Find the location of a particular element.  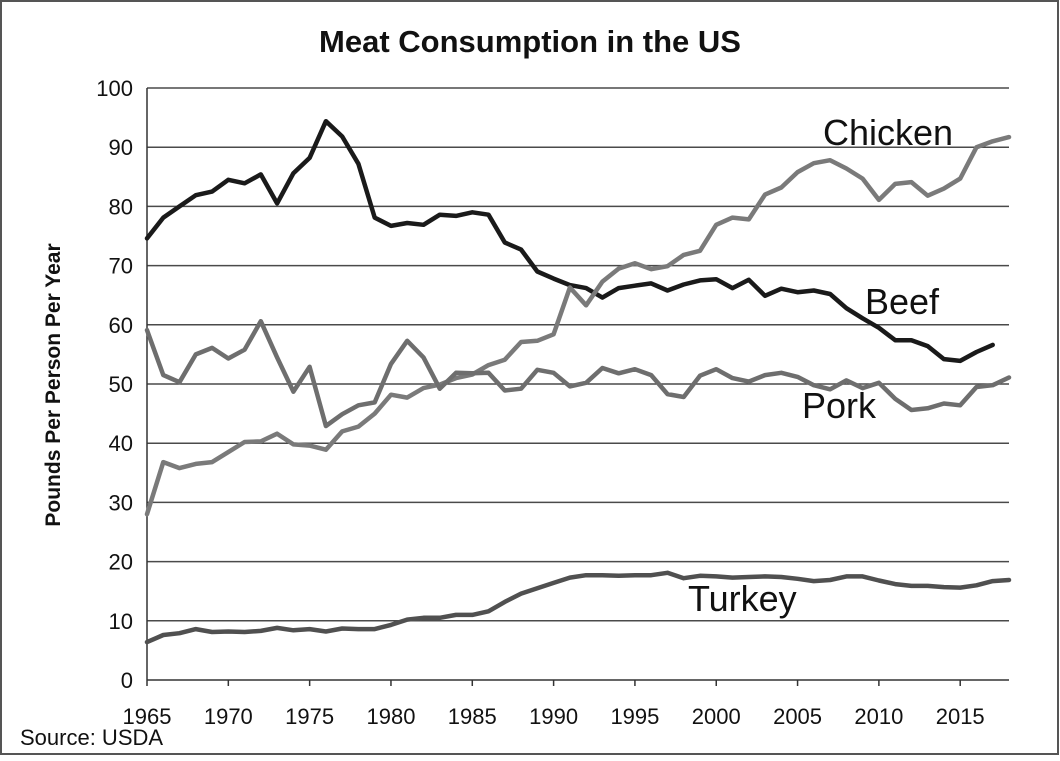

x-tick-label: 1990 is located at coordinates (553, 716).